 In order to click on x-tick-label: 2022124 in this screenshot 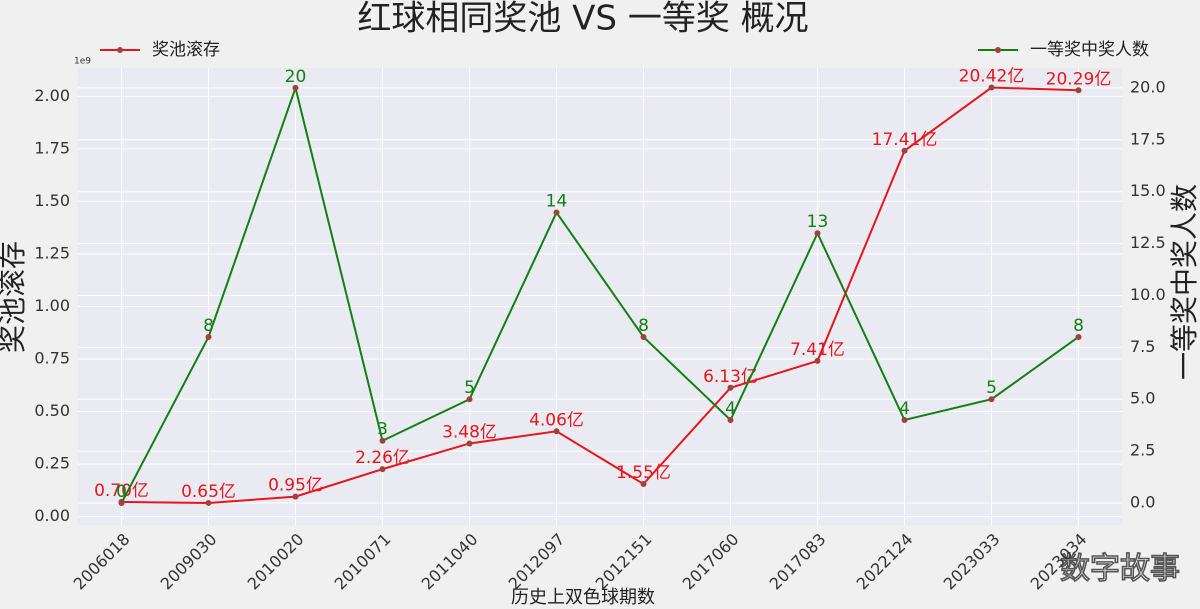, I will do `click(885, 562)`.